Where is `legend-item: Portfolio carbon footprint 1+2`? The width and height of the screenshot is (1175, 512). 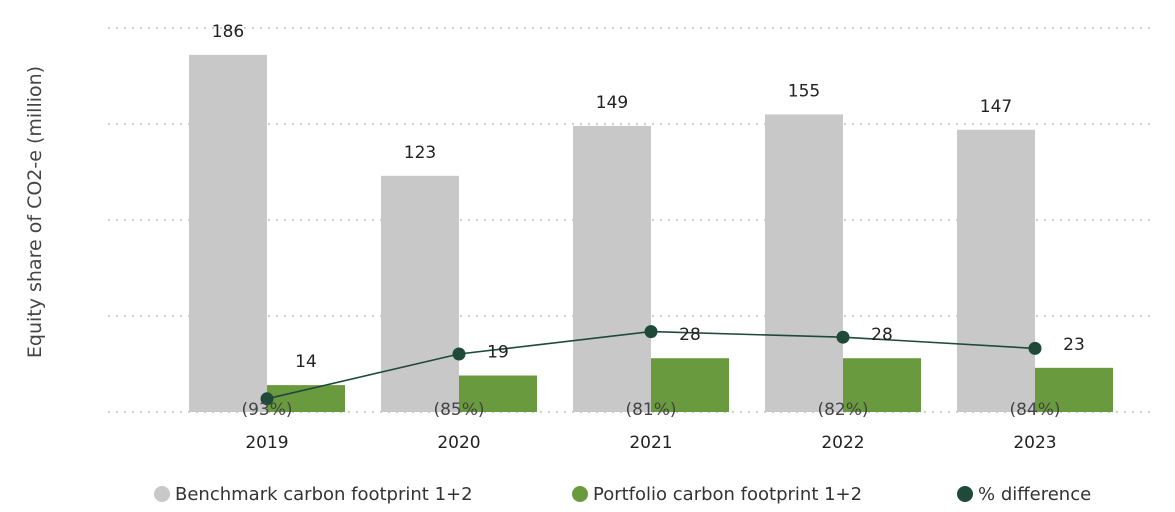
legend-item: Portfolio carbon footprint 1+2 is located at coordinates (717, 494).